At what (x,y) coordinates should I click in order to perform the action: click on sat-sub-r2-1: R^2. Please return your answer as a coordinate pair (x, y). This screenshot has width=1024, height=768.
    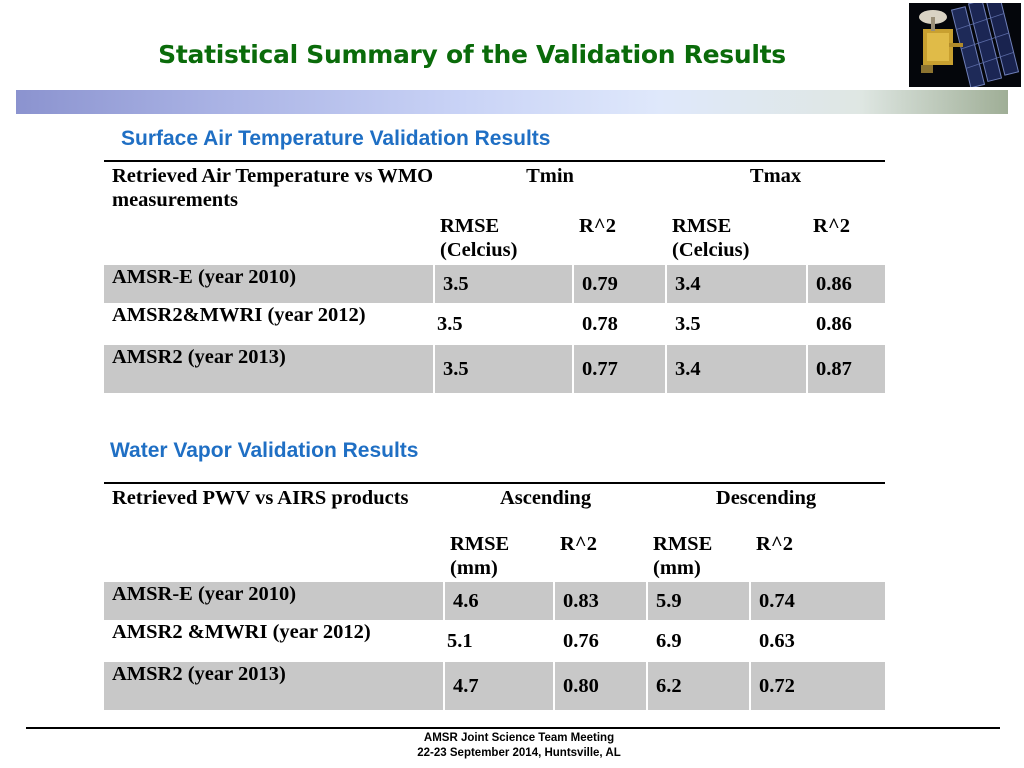
    Looking at the image, I should click on (597, 226).